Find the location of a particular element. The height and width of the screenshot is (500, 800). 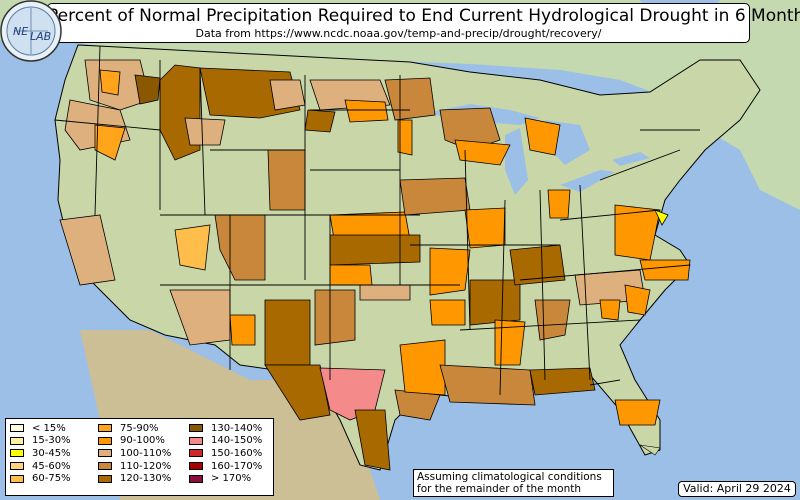

legend-item: 30-45% is located at coordinates (40, 453).